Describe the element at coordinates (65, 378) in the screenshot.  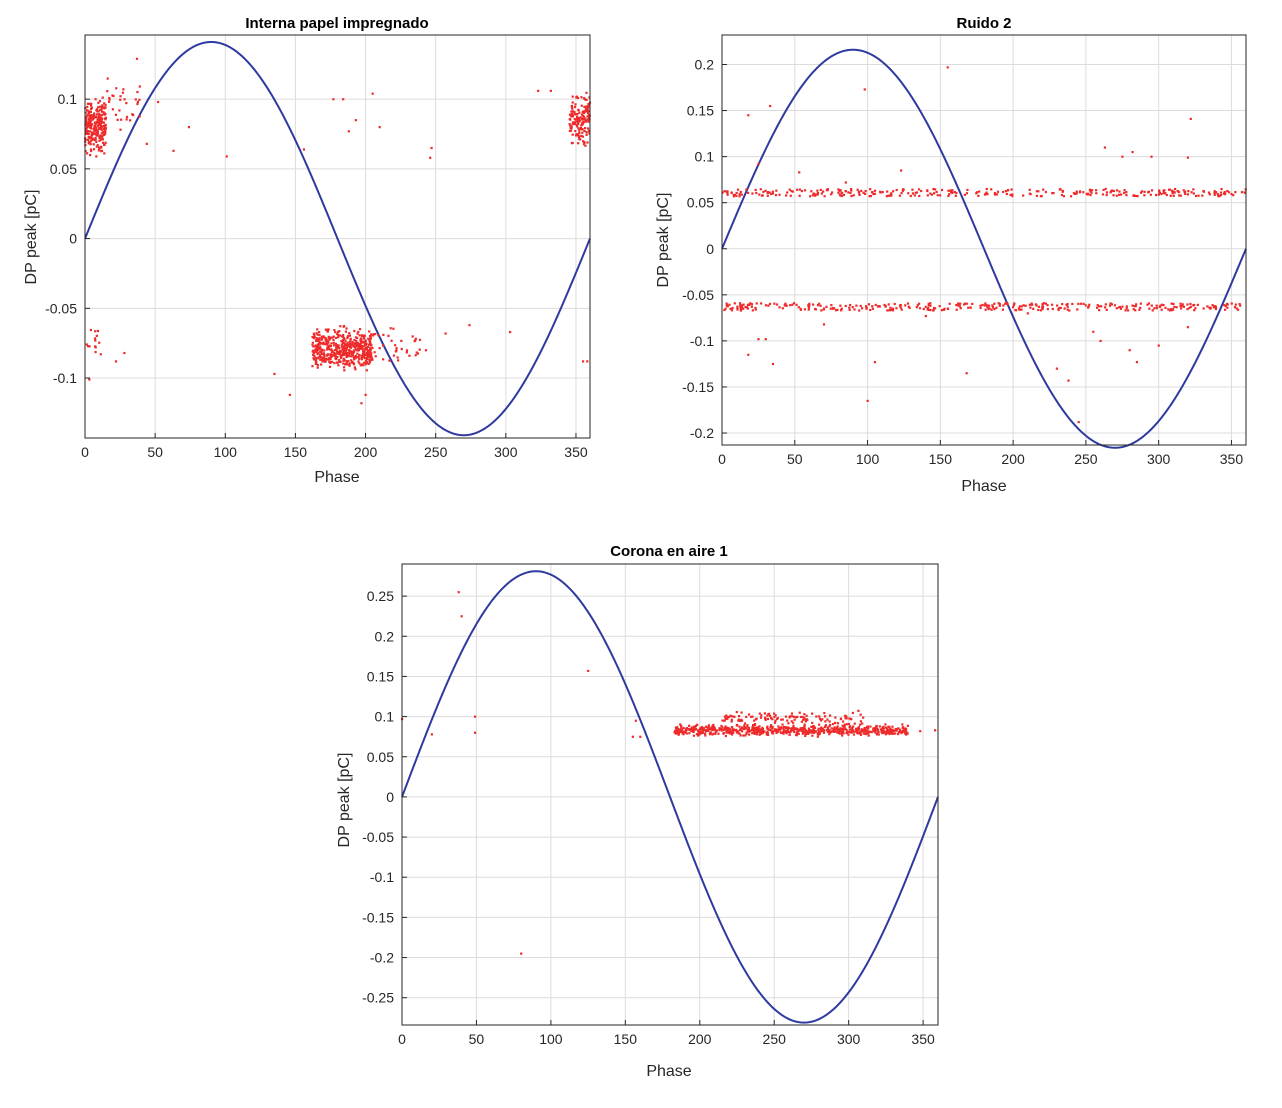
I see `y-tick-label: -0.1` at that location.